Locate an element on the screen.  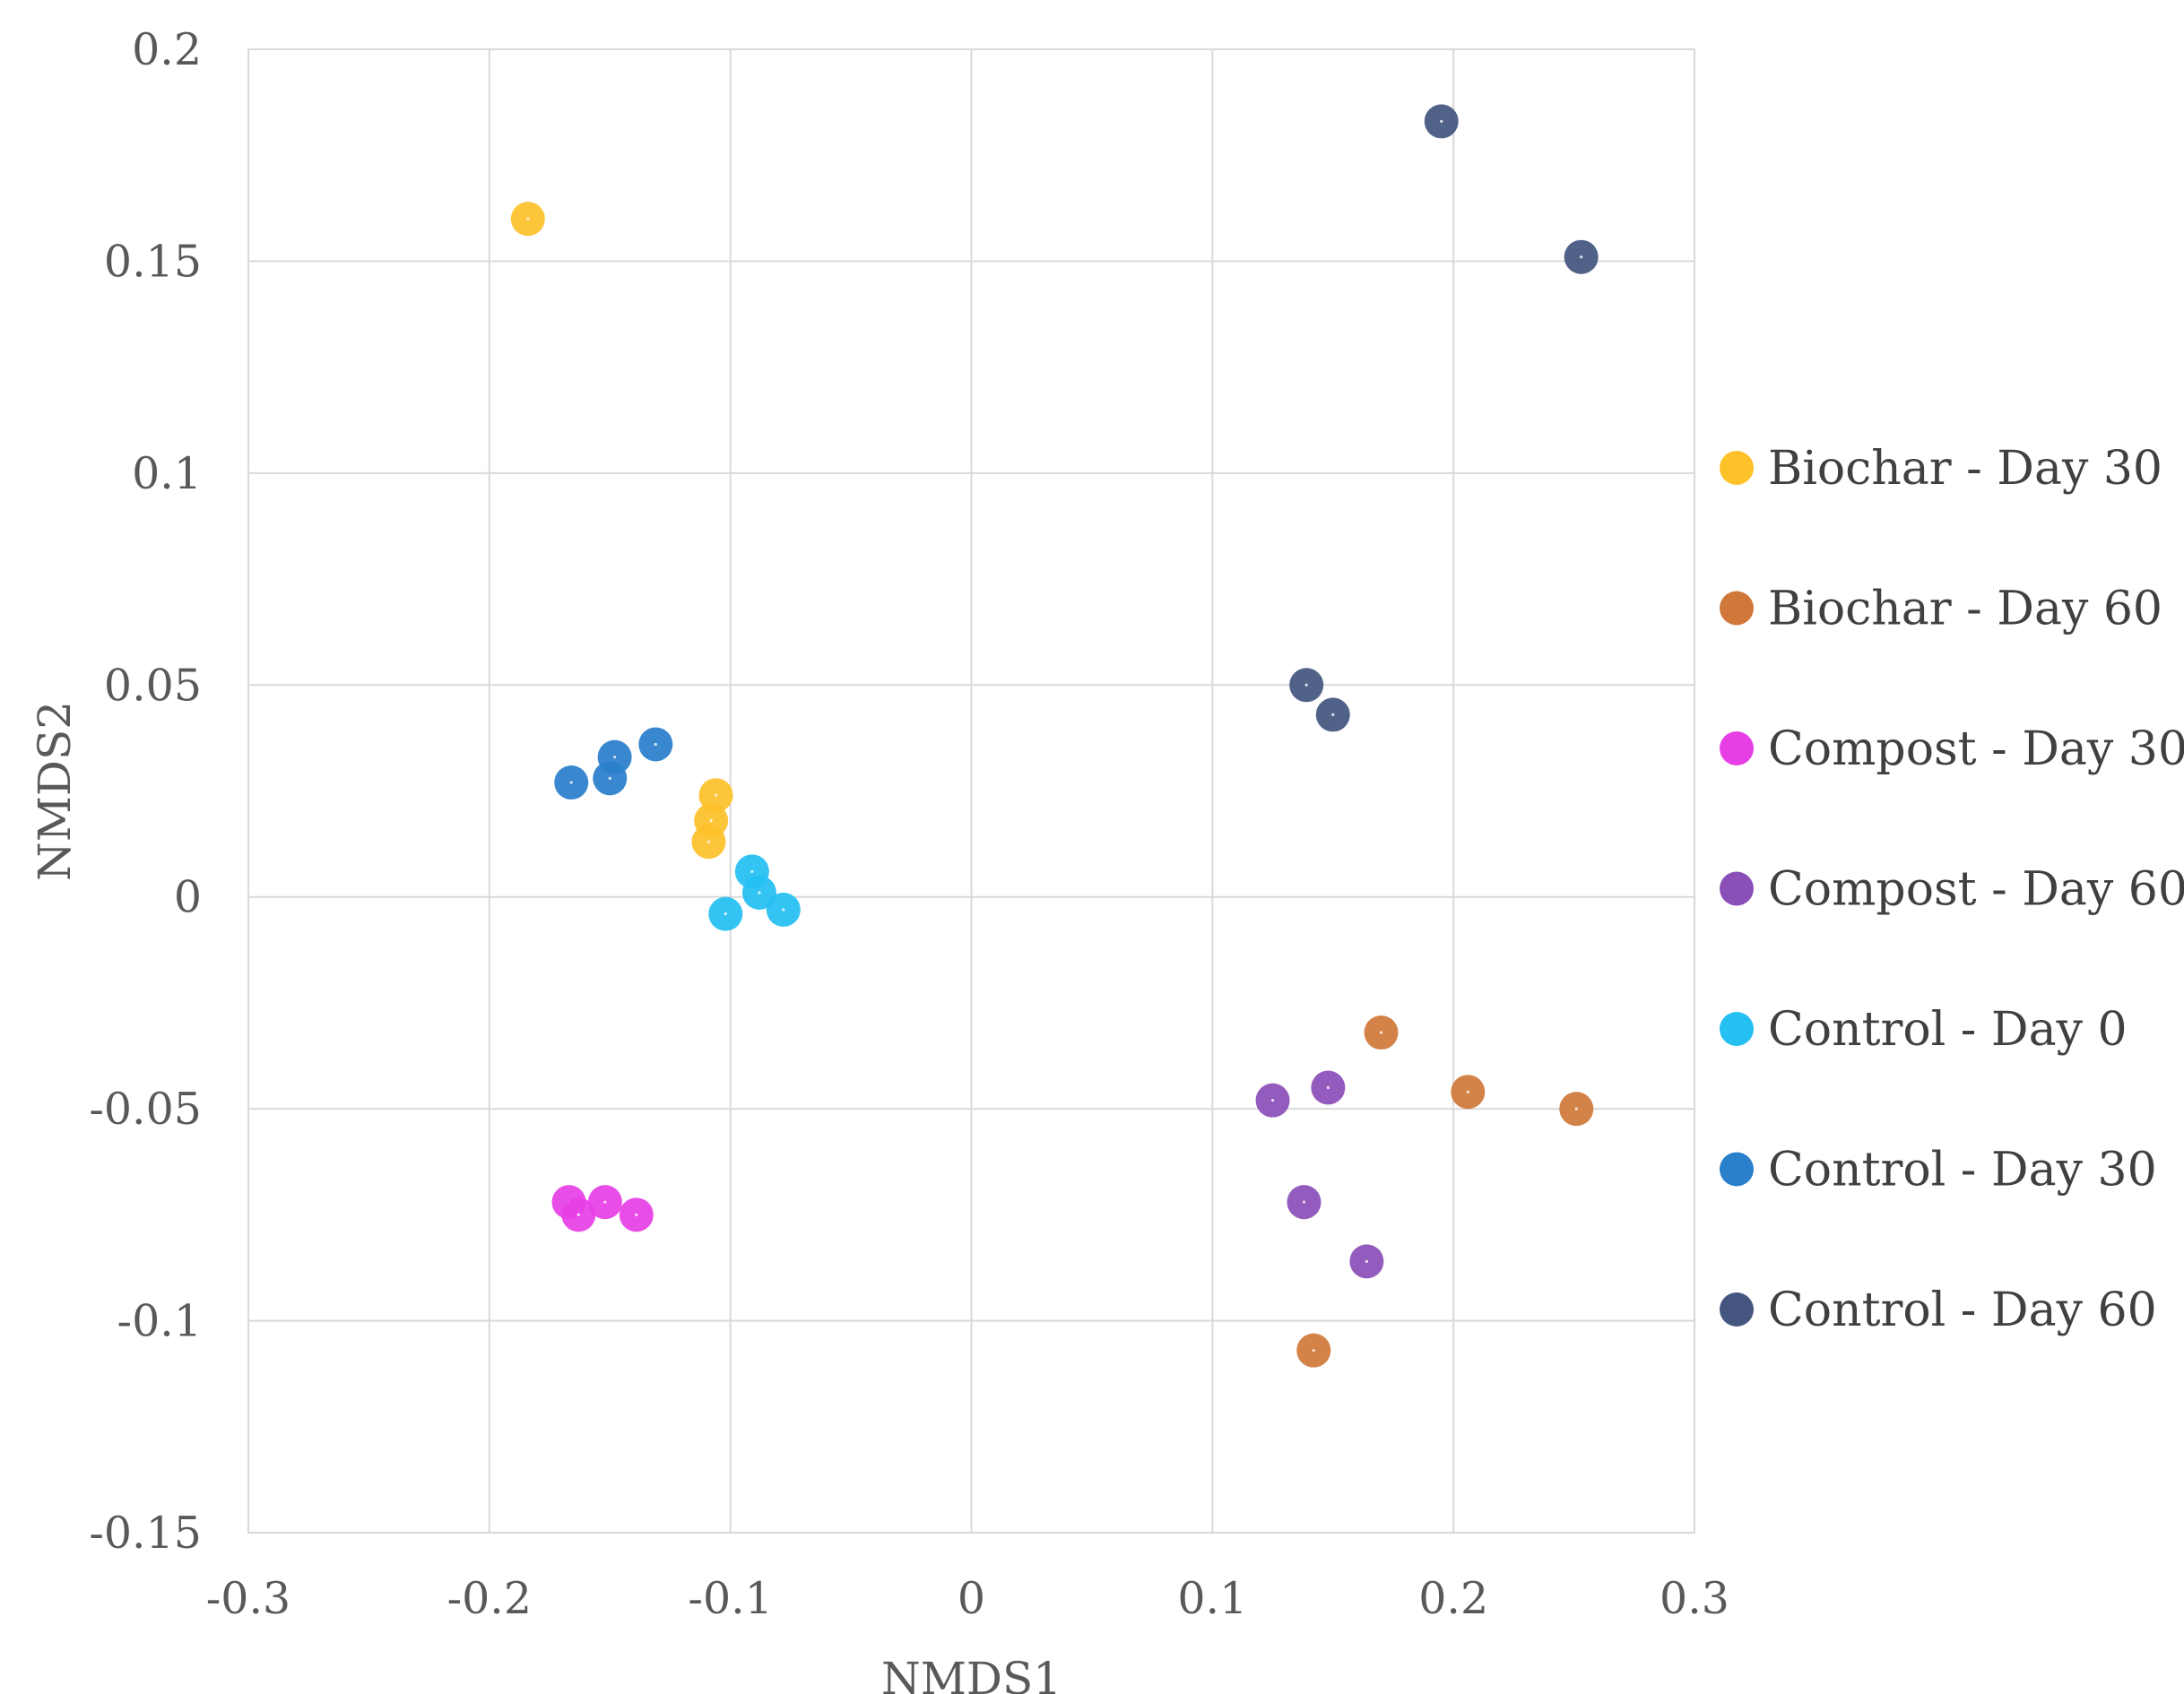
legend-label: Compost - Day 60 is located at coordinates (1976, 890).